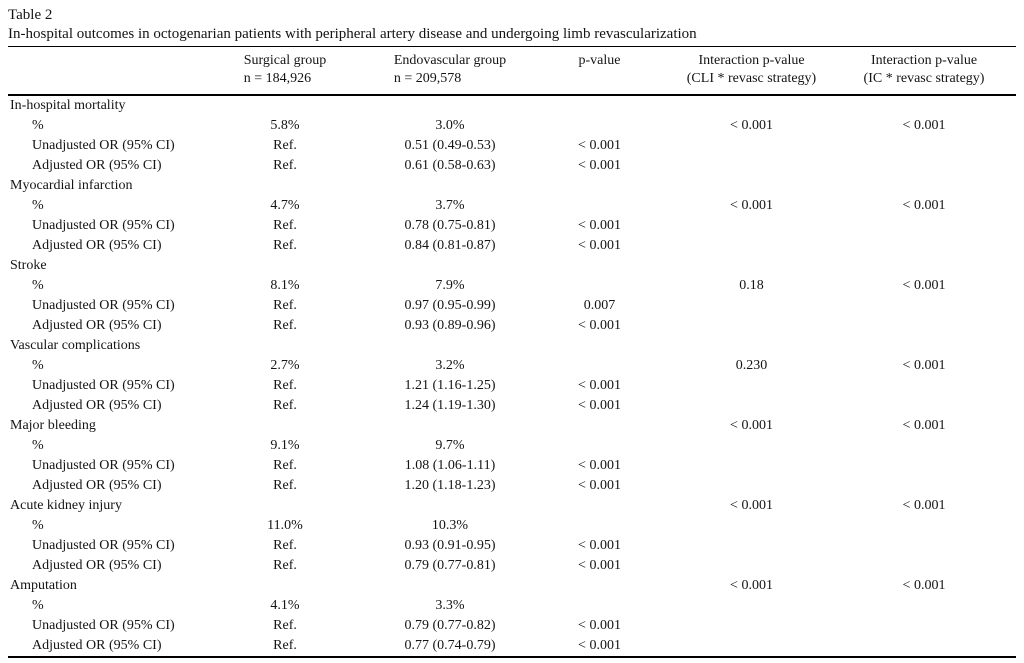 The width and height of the screenshot is (1024, 663). I want to click on cell-surgical: 11.0%, so click(285, 525).